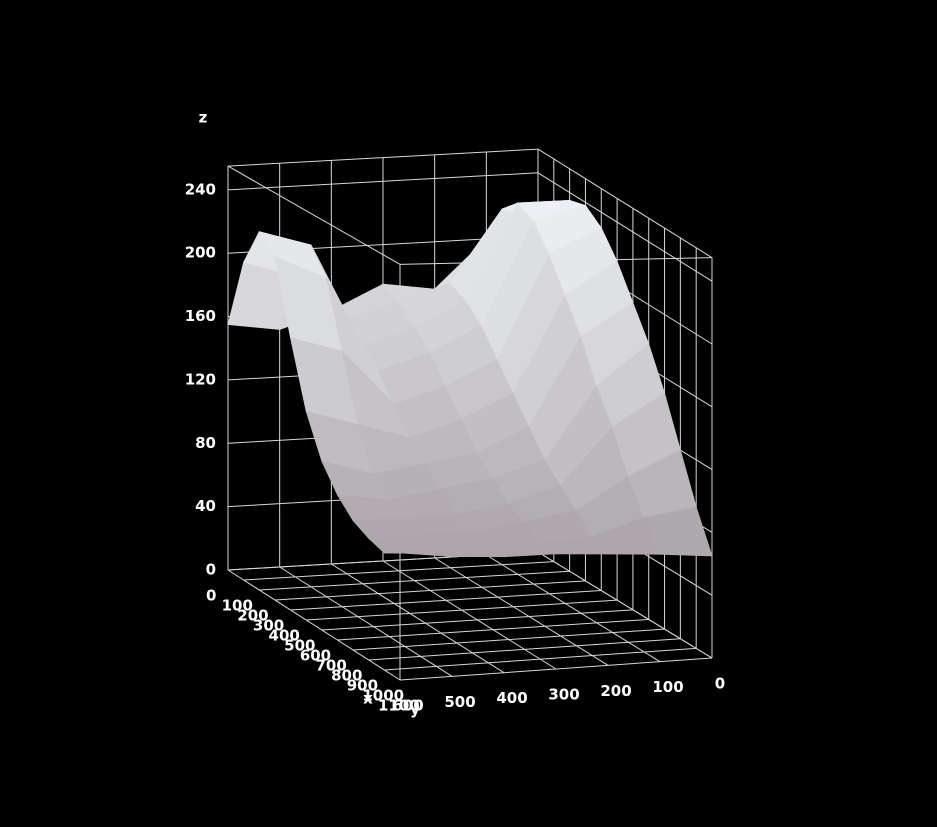 The height and width of the screenshot is (827, 937). I want to click on y-tick-label: 400, so click(511, 698).